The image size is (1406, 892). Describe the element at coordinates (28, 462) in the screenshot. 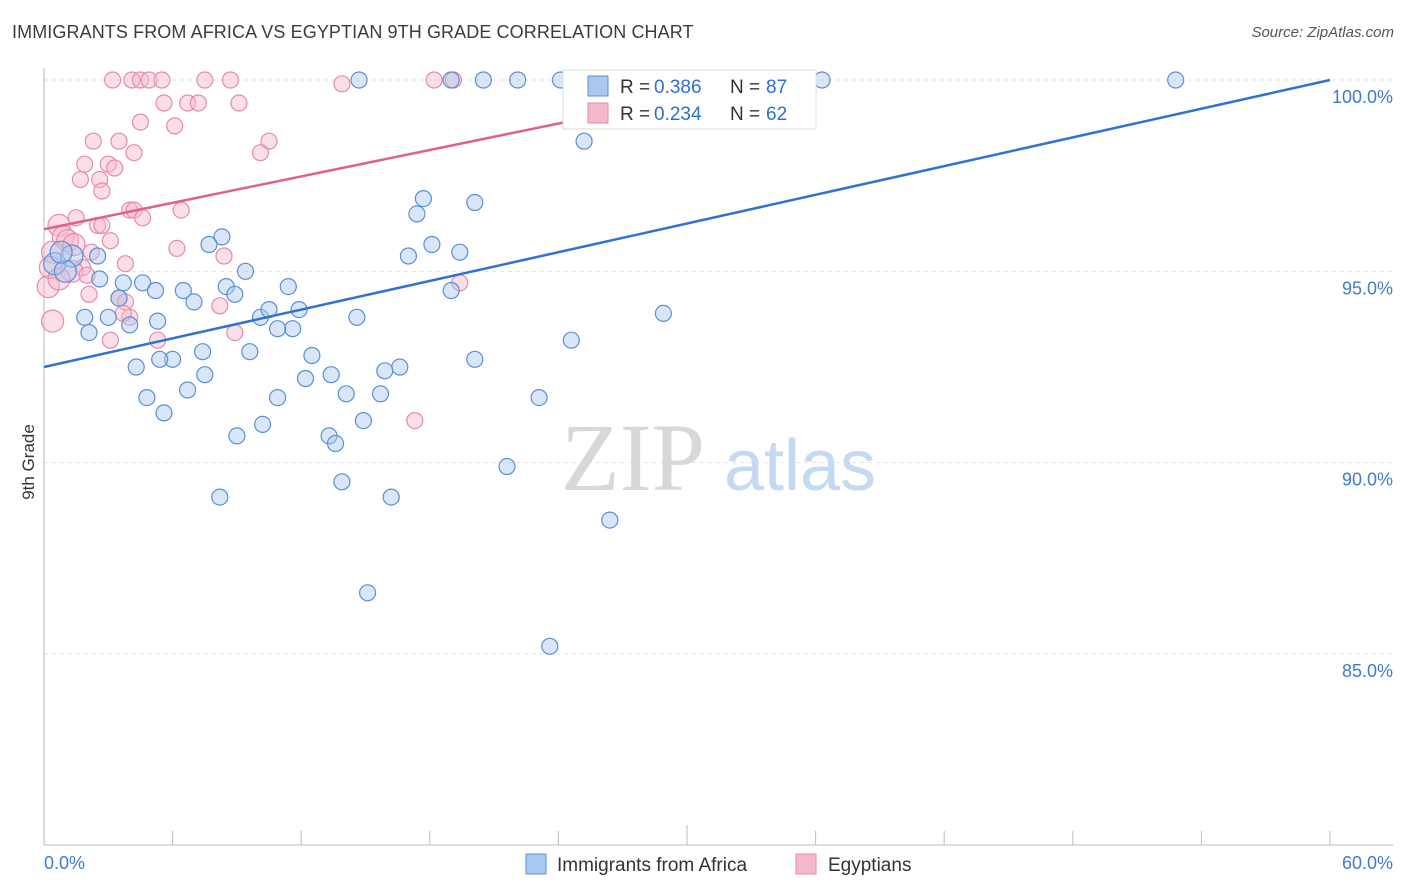

I see `y-axis-label: 9th Grade` at that location.